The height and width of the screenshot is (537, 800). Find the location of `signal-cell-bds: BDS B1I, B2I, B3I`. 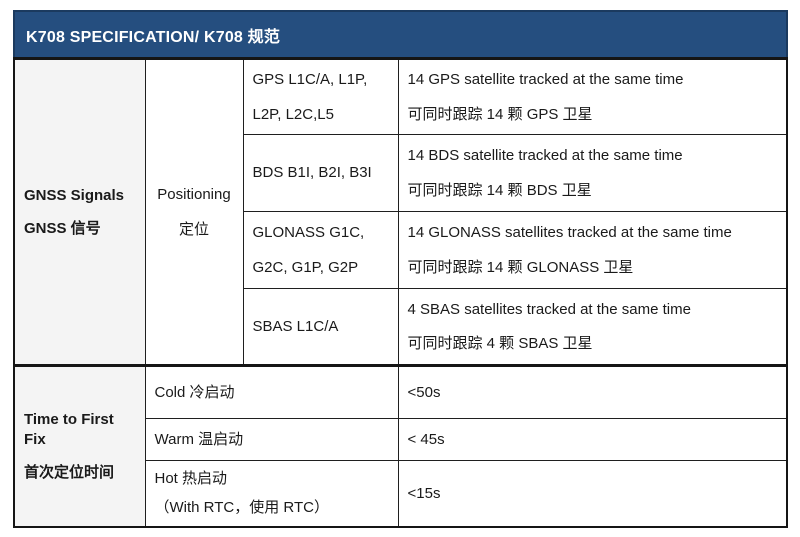

signal-cell-bds: BDS B1I, B2I, B3I is located at coordinates (320, 173).